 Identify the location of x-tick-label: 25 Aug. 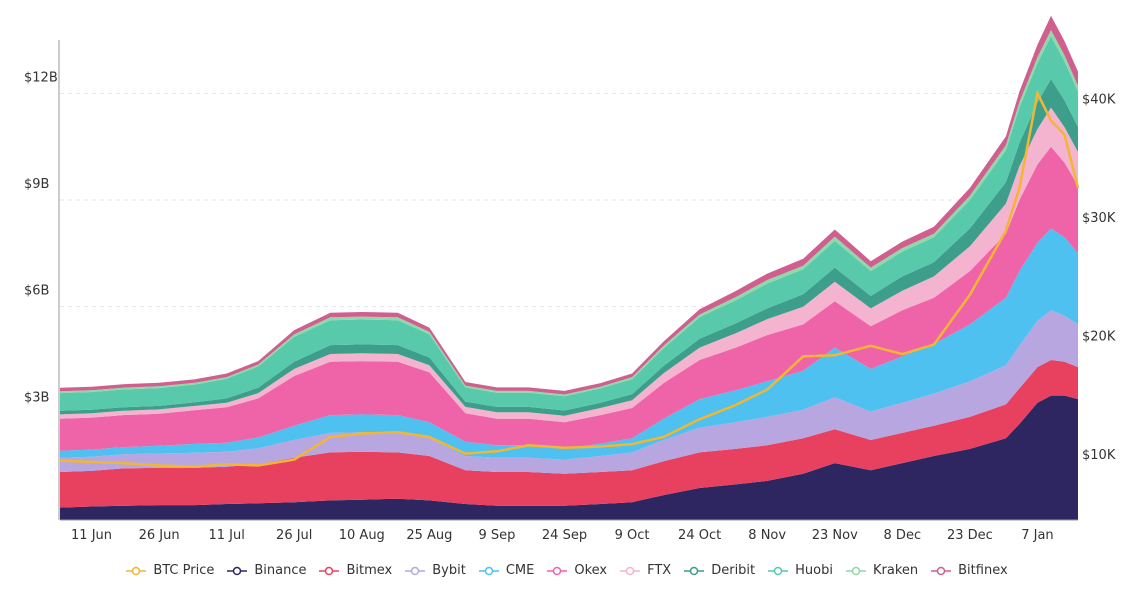
(429, 535).